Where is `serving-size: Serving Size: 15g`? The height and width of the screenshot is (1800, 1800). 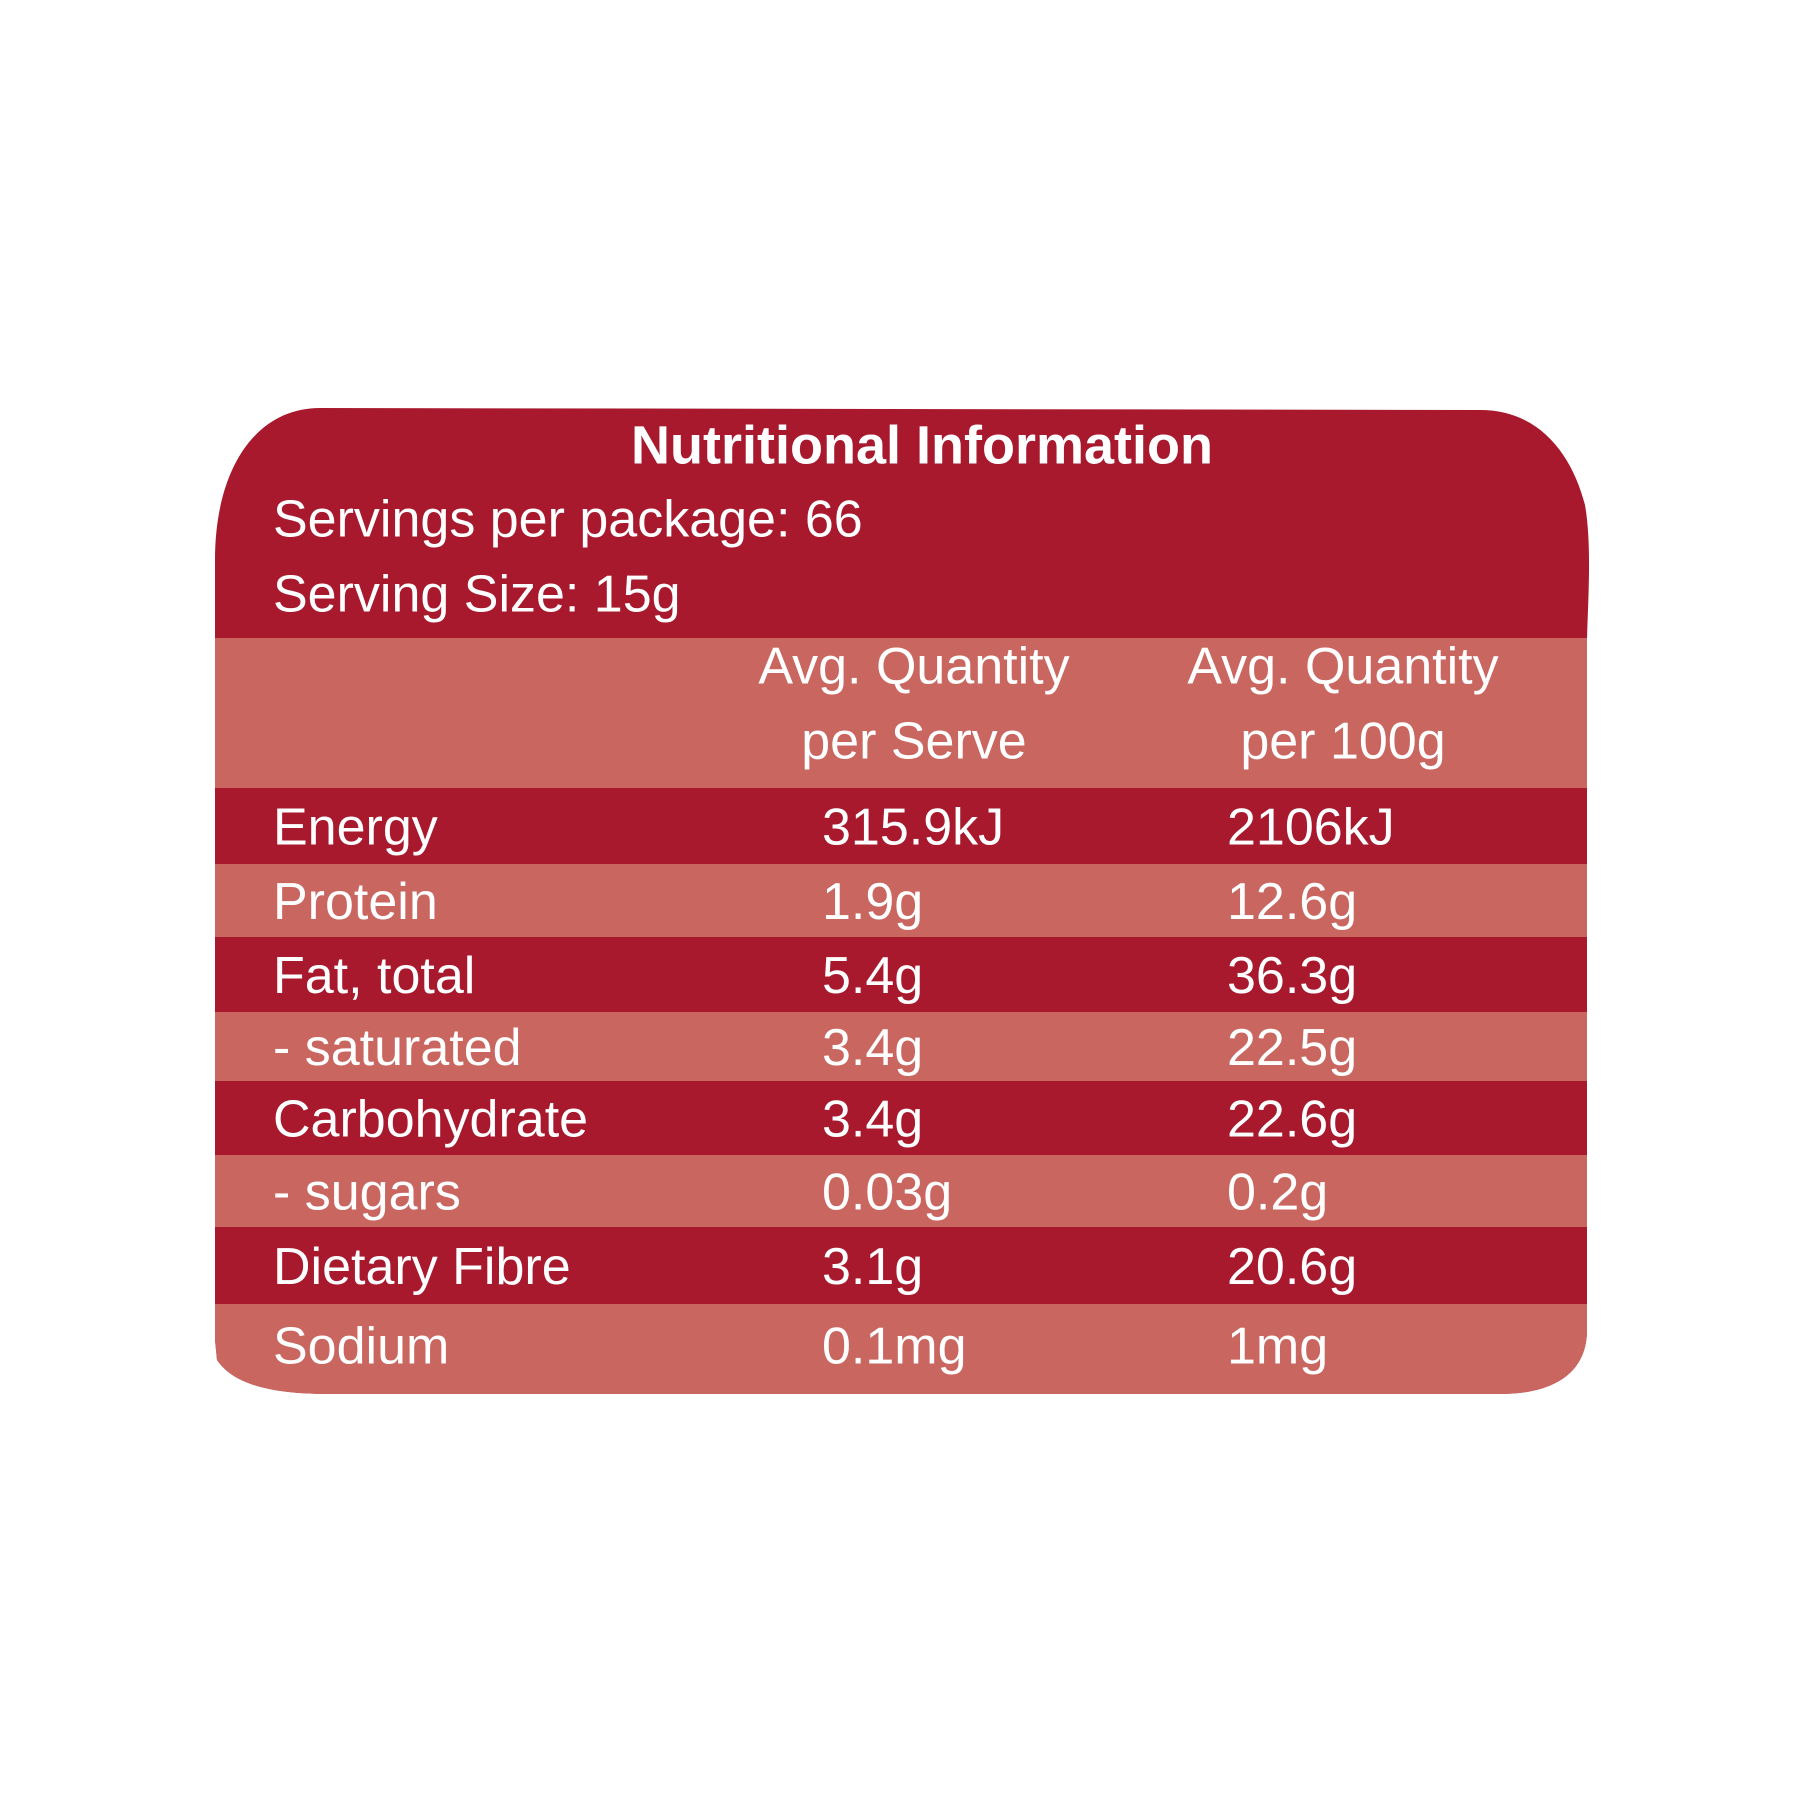
serving-size: Serving Size: 15g is located at coordinates (477, 595).